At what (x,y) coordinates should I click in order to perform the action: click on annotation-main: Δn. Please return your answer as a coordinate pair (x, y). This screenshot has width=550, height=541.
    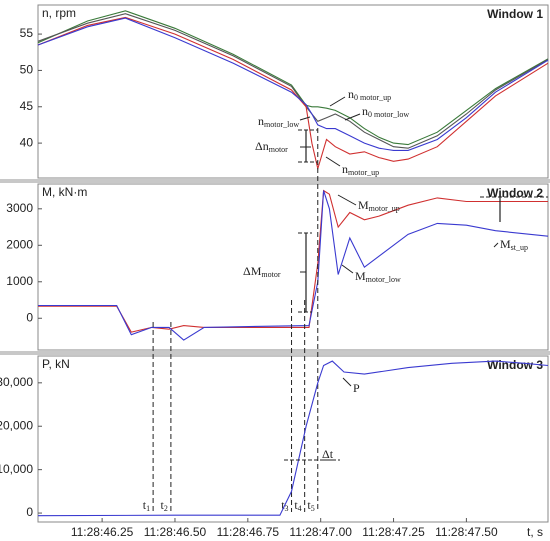
    Looking at the image, I should click on (262, 146).